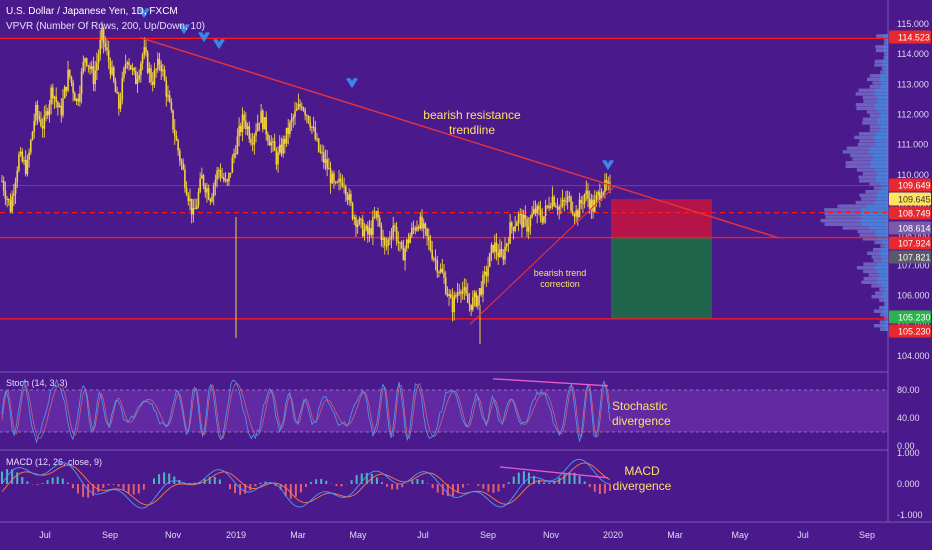 The height and width of the screenshot is (550, 932). What do you see at coordinates (306, 483) in the screenshot?
I see `macd-line` at bounding box center [306, 483].